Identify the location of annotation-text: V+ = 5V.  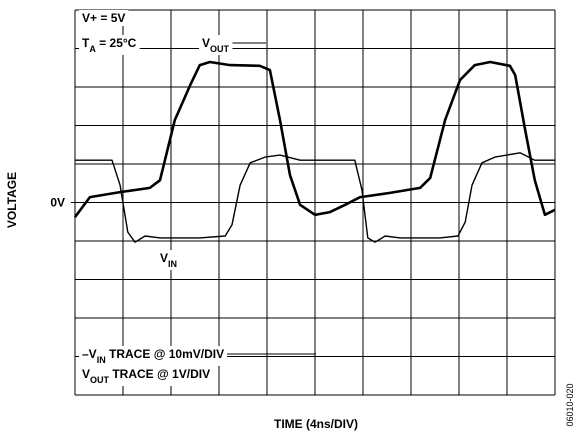
(103, 18).